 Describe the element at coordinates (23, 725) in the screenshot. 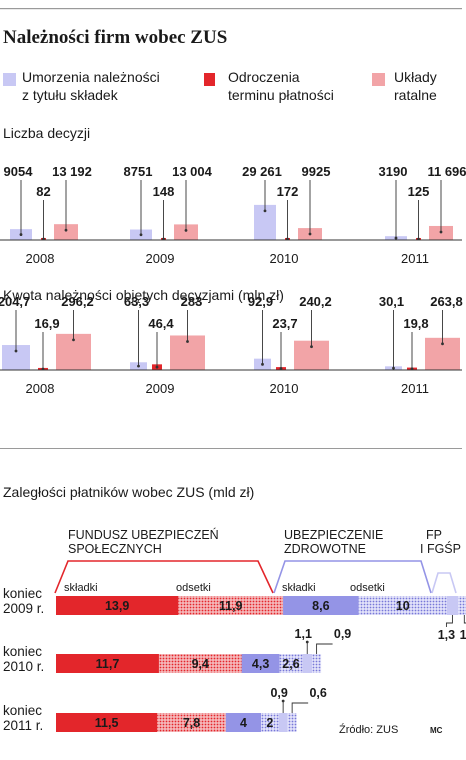

I see `row-label-2-2: 2011 r.` at that location.